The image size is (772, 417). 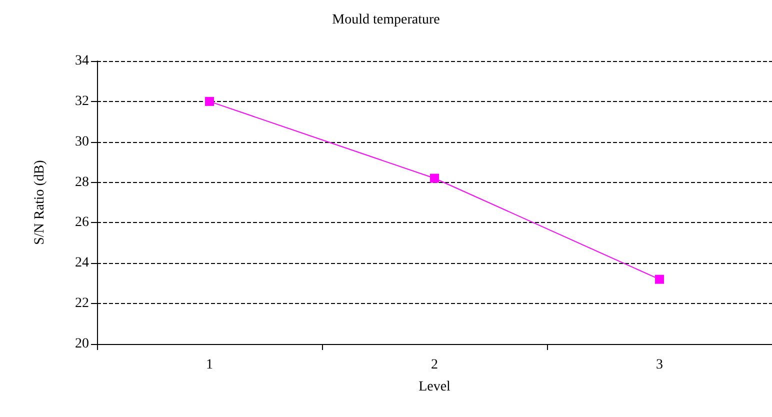 What do you see at coordinates (434, 365) in the screenshot?
I see `x-tick-label: 2` at bounding box center [434, 365].